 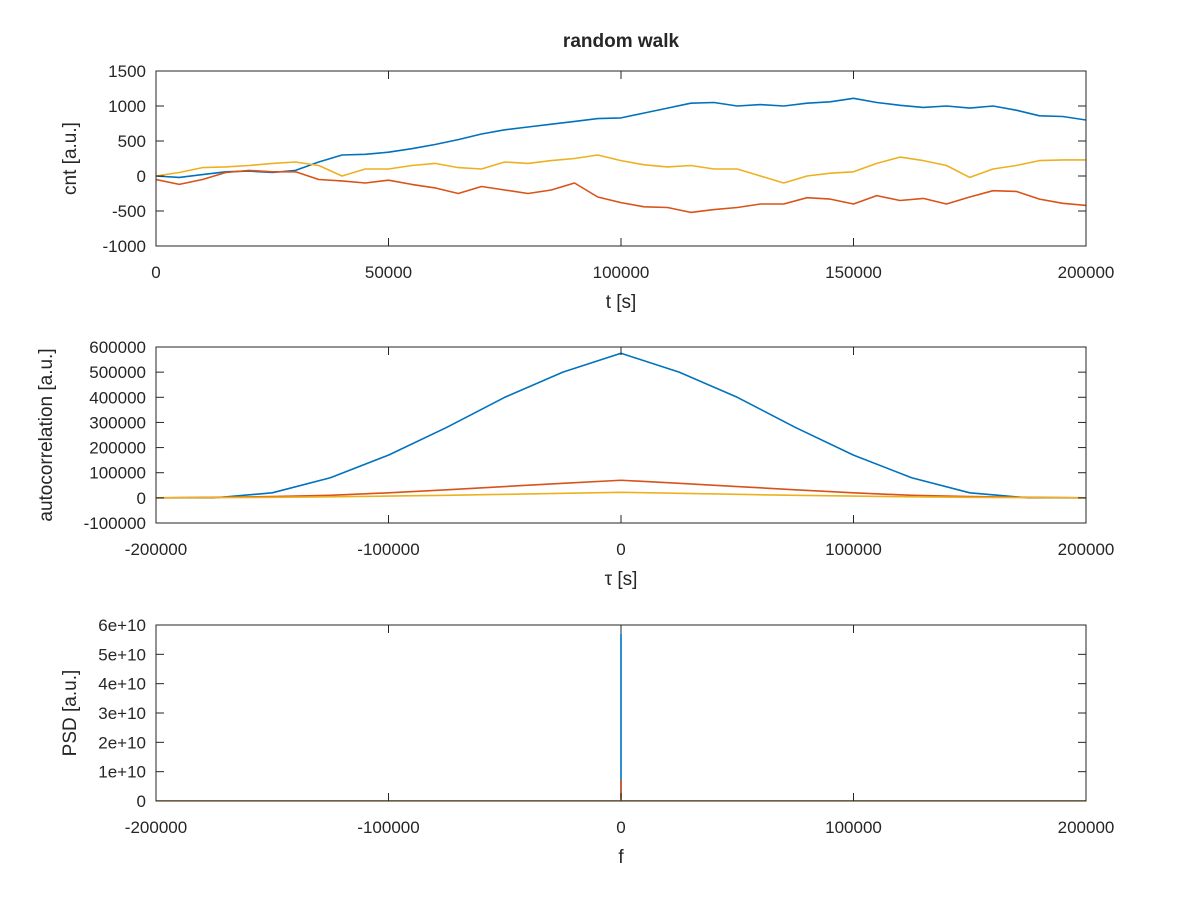 I want to click on mid-y-tick-label: 0, so click(x=141, y=498).